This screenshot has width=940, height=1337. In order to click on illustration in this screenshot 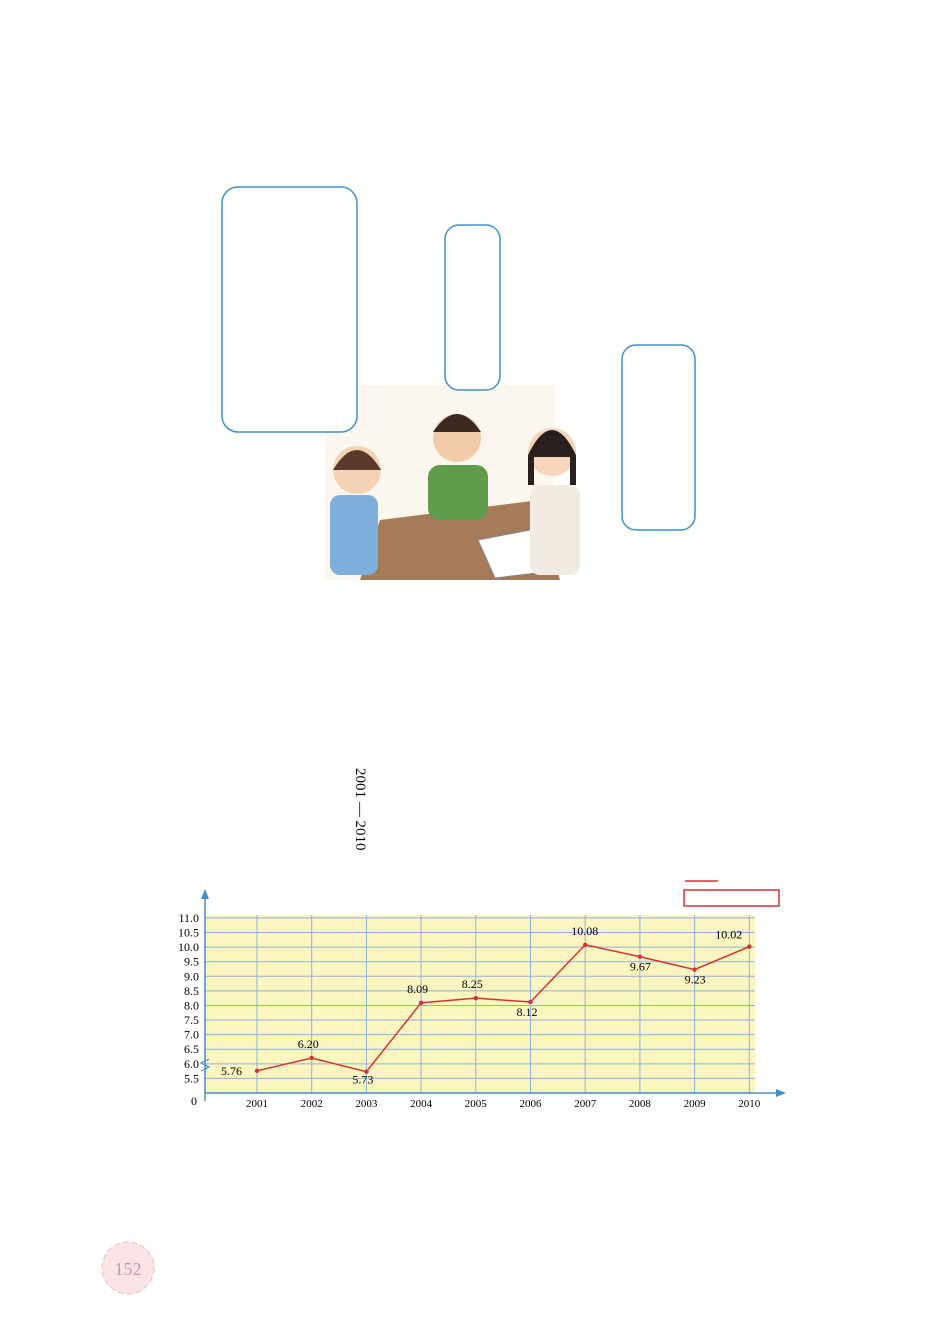, I will do `click(452, 482)`.